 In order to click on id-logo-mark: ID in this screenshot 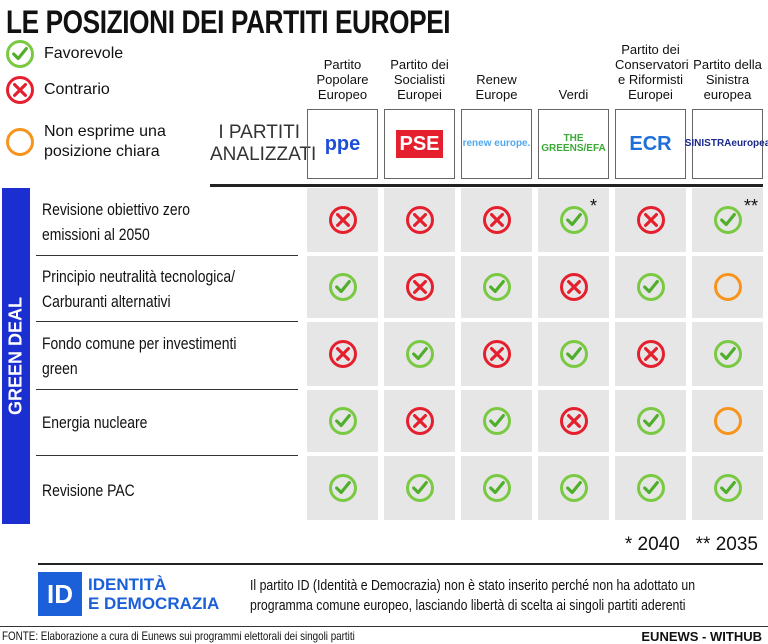, I will do `click(60, 594)`.